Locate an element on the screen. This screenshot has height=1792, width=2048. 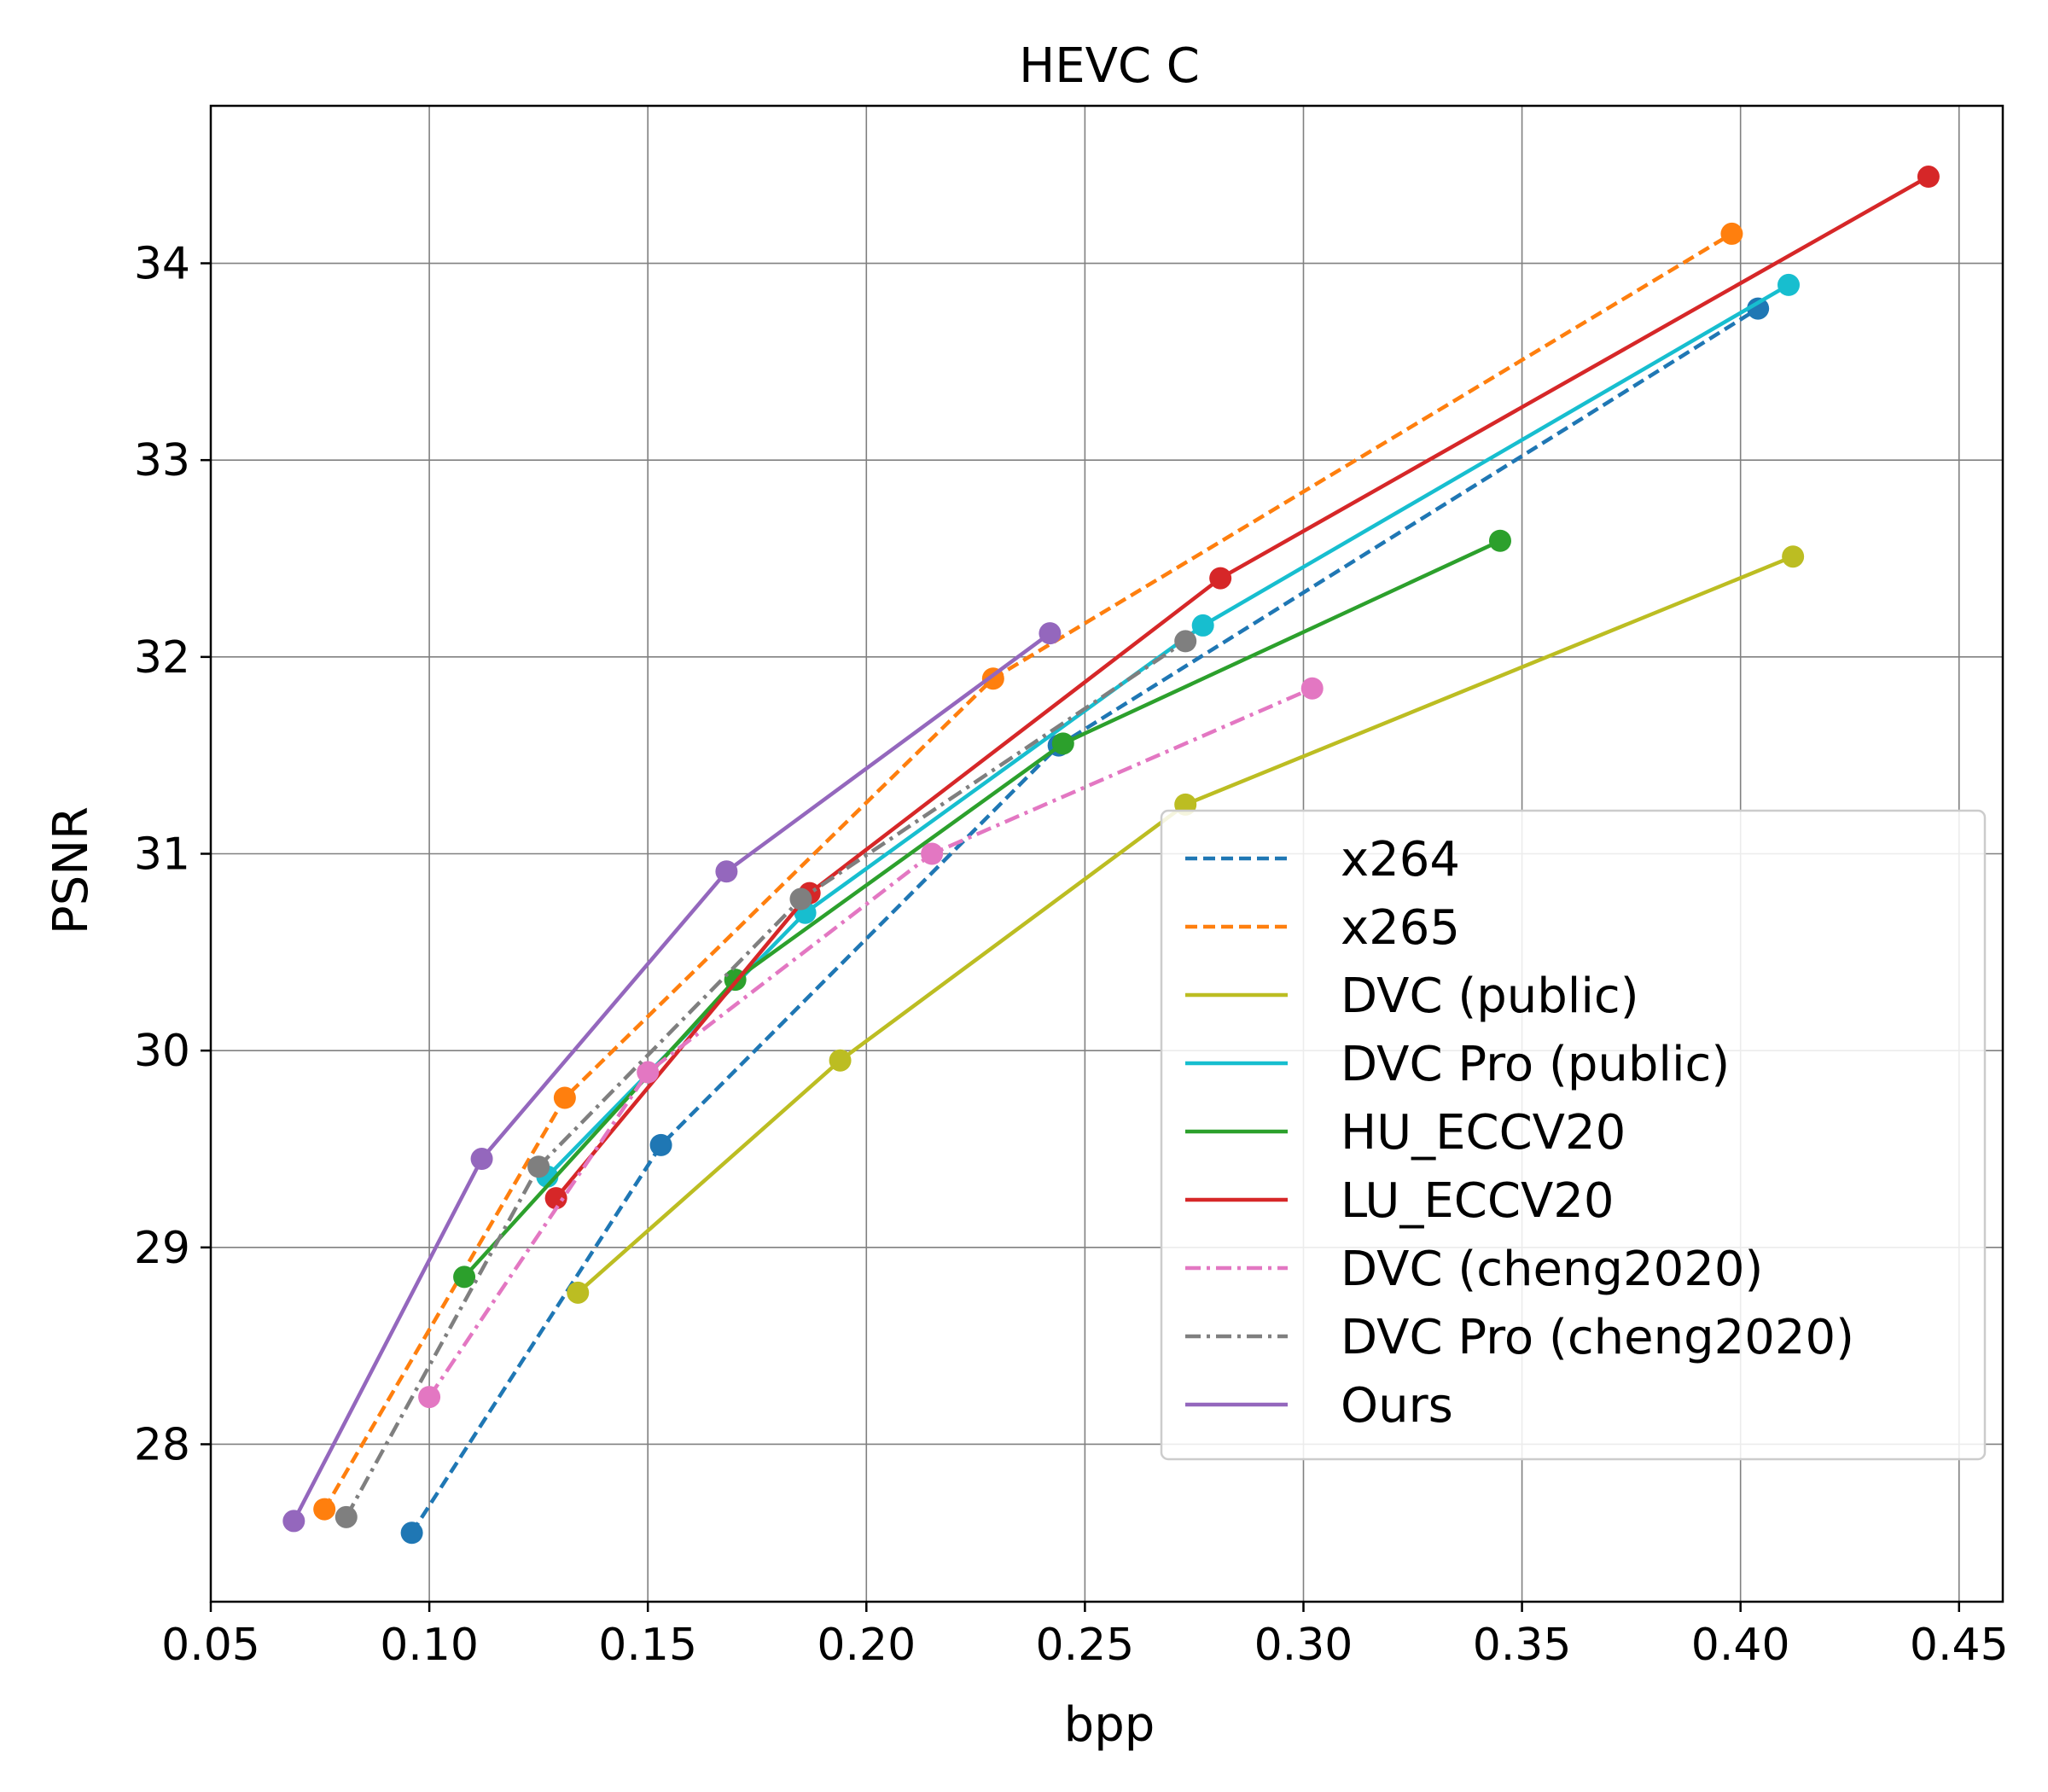
x-tick-label: 0.30 is located at coordinates (1303, 1645).